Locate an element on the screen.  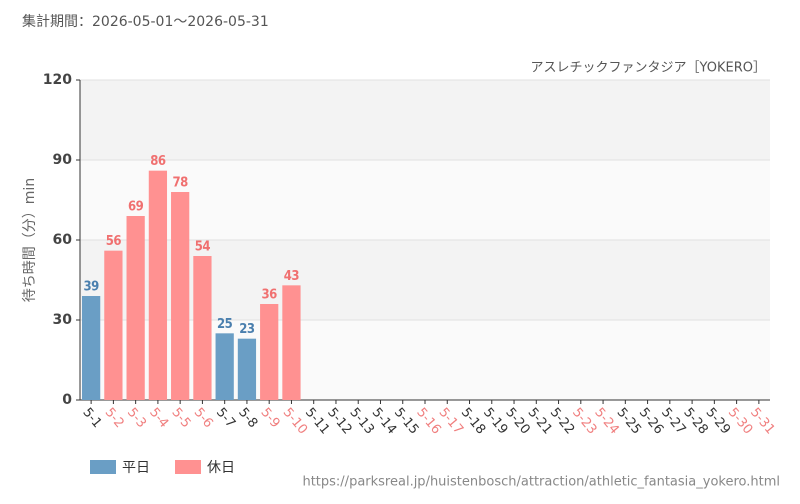
x-tick-label: 5-26 is located at coordinates (651, 421).